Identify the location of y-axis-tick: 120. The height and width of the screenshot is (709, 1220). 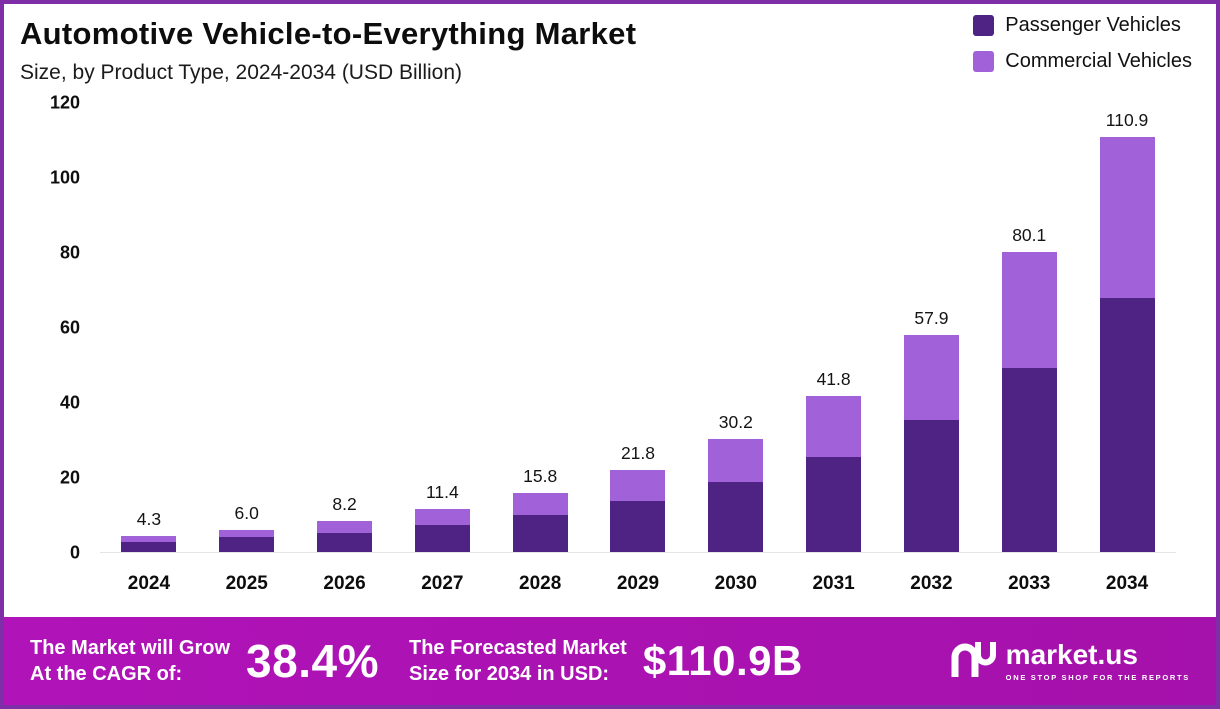
(64, 102).